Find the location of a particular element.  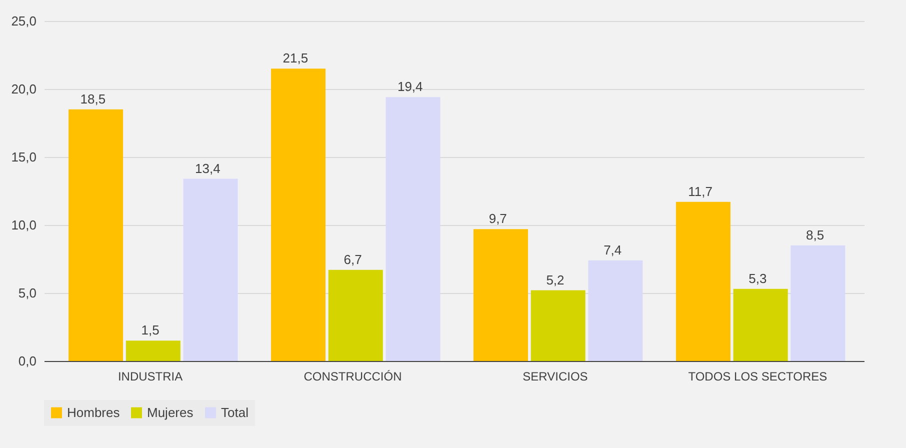

legend-label: Hombres is located at coordinates (93, 412).